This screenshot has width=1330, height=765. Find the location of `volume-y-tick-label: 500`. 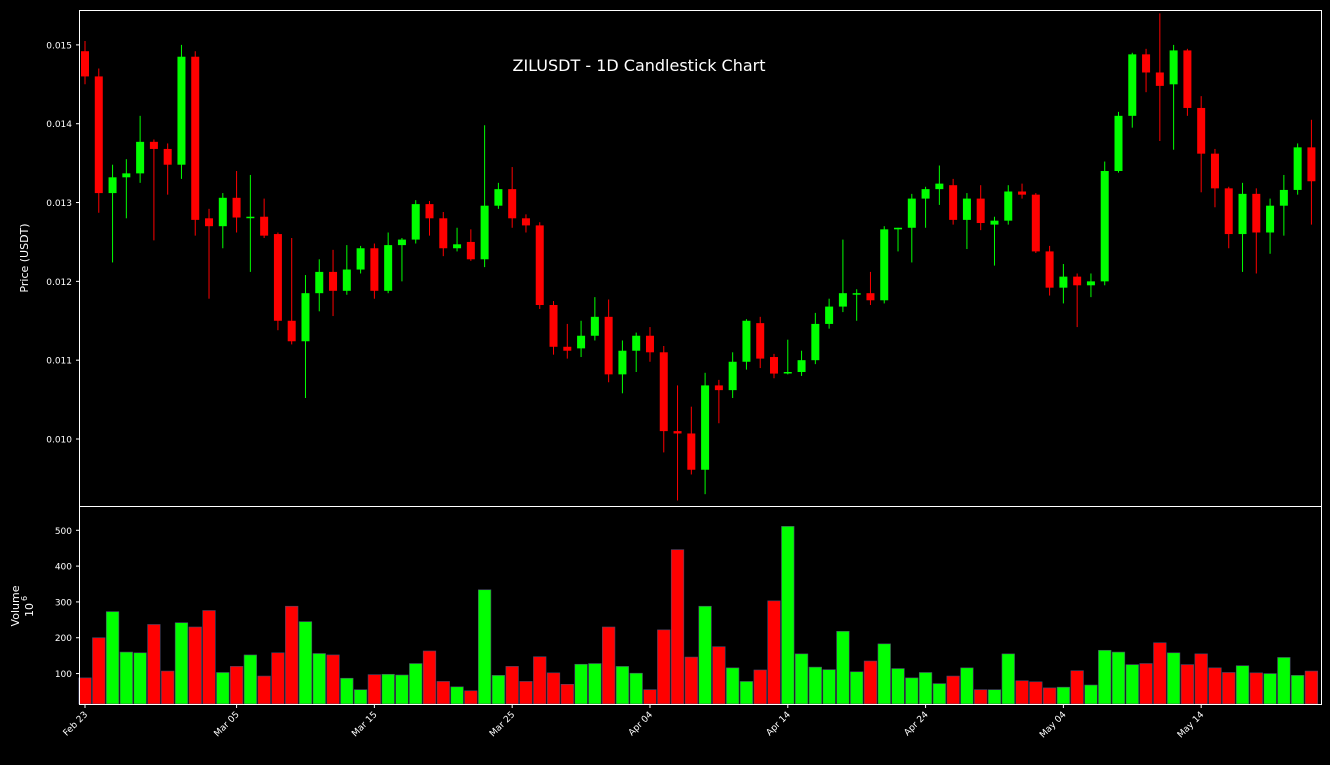

volume-y-tick-label: 500 is located at coordinates (63, 532).